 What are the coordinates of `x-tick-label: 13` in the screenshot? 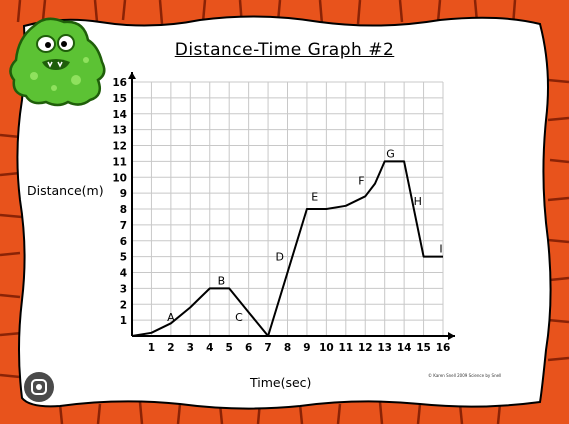 It's located at (384, 348).